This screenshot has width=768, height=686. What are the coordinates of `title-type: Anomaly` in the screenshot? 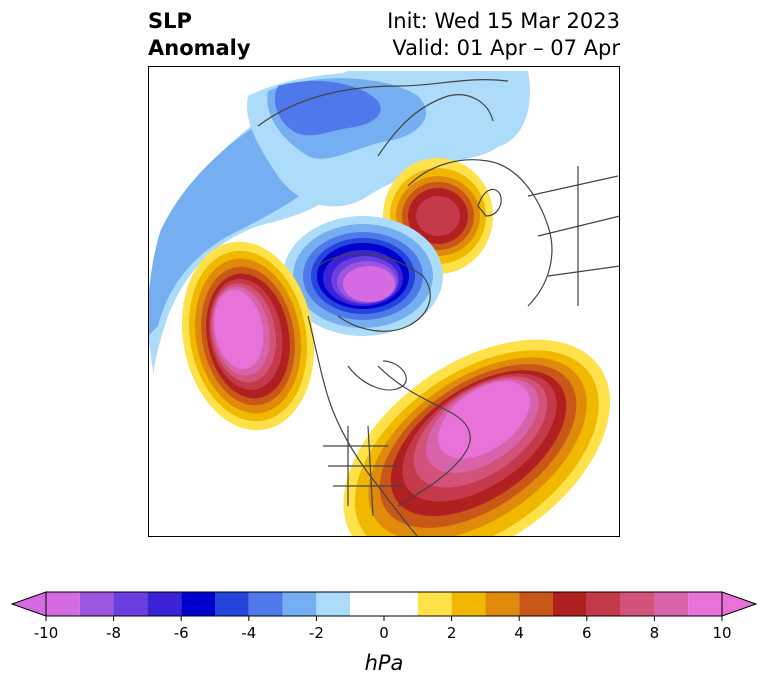 It's located at (199, 48).